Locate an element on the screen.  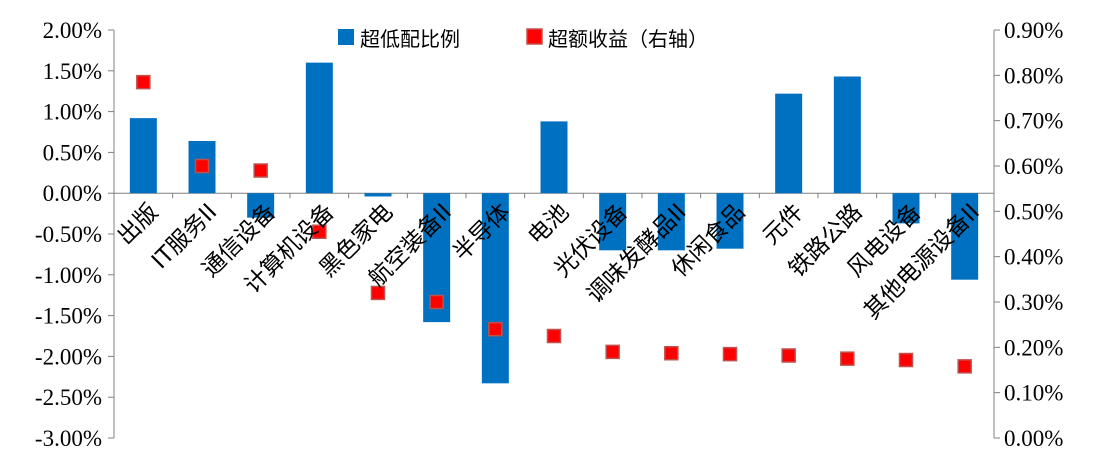
left-tick-label: -1.00% is located at coordinates (68, 275).